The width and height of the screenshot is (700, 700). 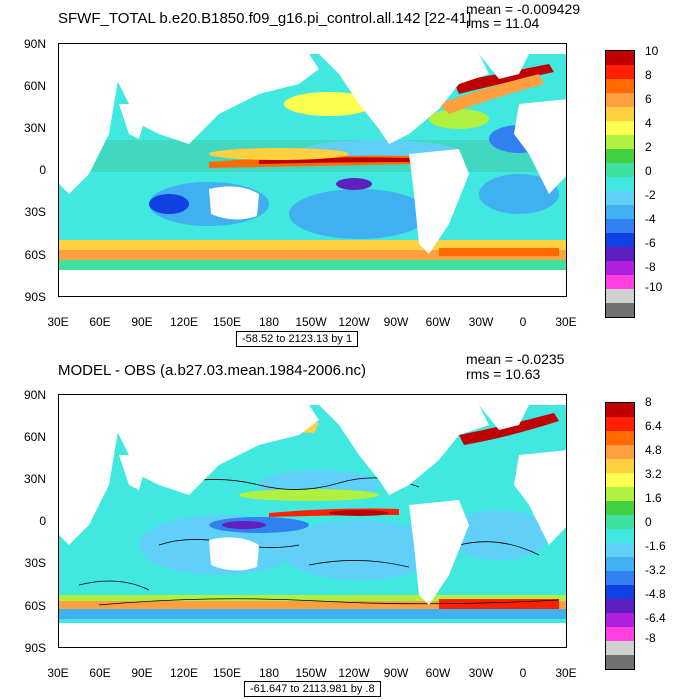 I want to click on colorbar-label: 10, so click(x=652, y=51).